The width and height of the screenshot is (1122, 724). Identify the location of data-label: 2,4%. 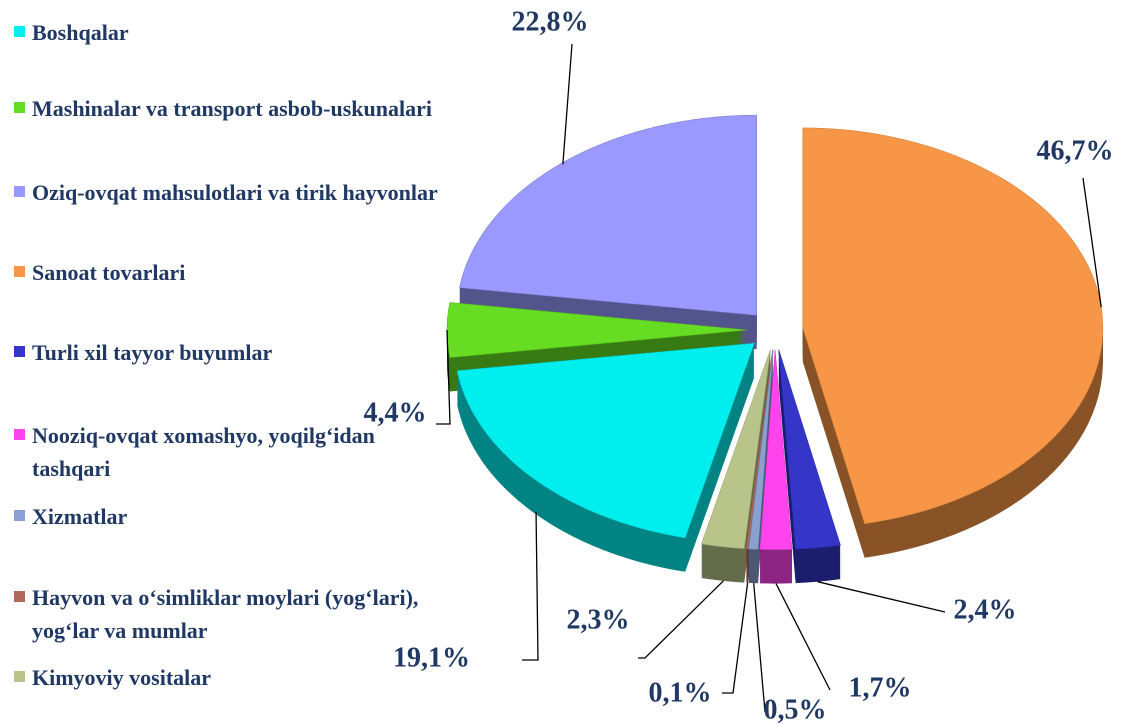
(985, 609).